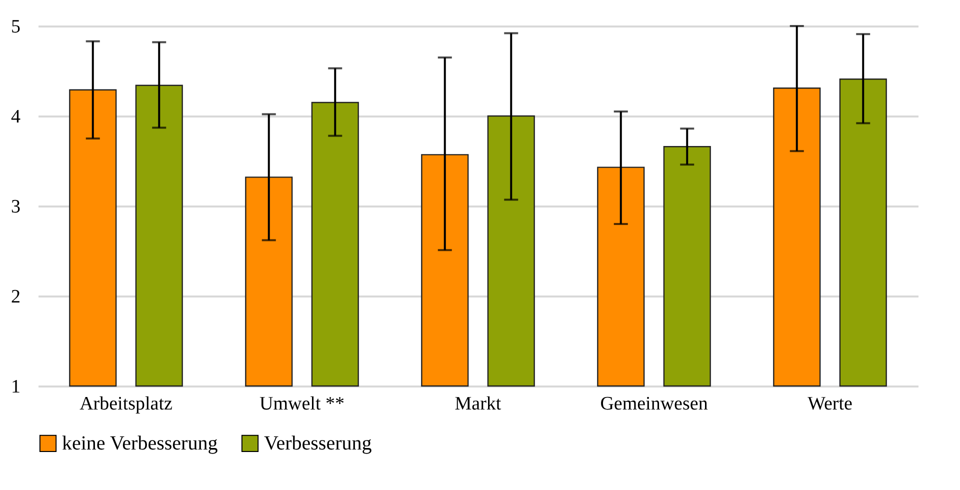 The image size is (960, 490). Describe the element at coordinates (140, 443) in the screenshot. I see `legend-label: keine Verbesserung` at that location.